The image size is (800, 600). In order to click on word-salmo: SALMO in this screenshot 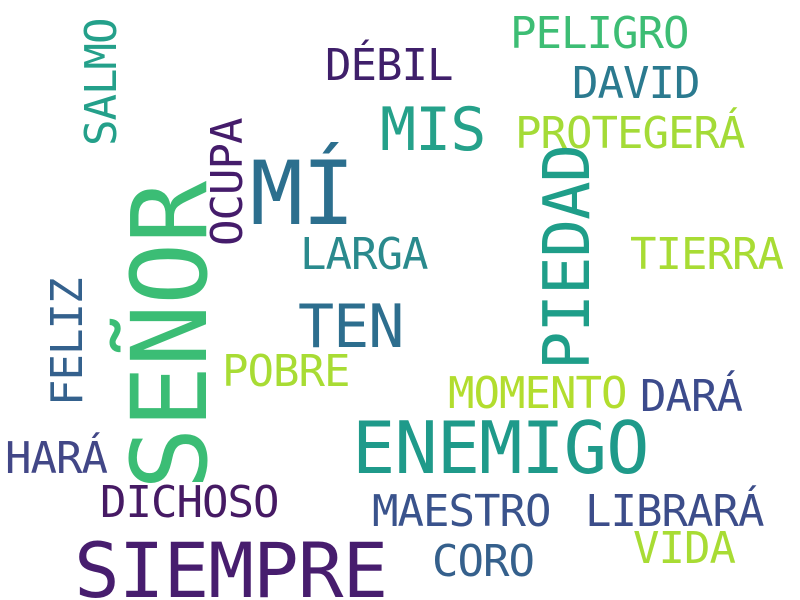, I will do `click(101, 82)`.